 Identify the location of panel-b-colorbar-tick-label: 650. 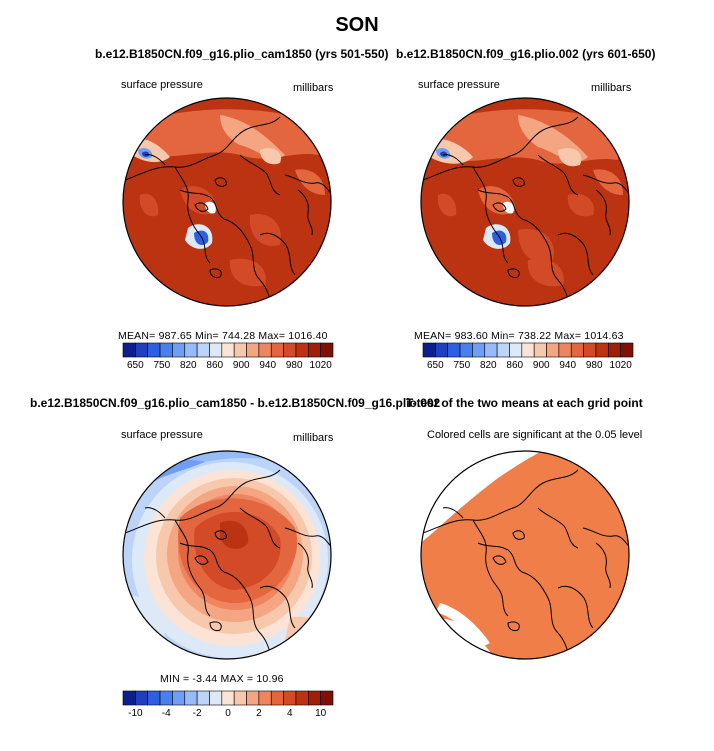
(435, 365).